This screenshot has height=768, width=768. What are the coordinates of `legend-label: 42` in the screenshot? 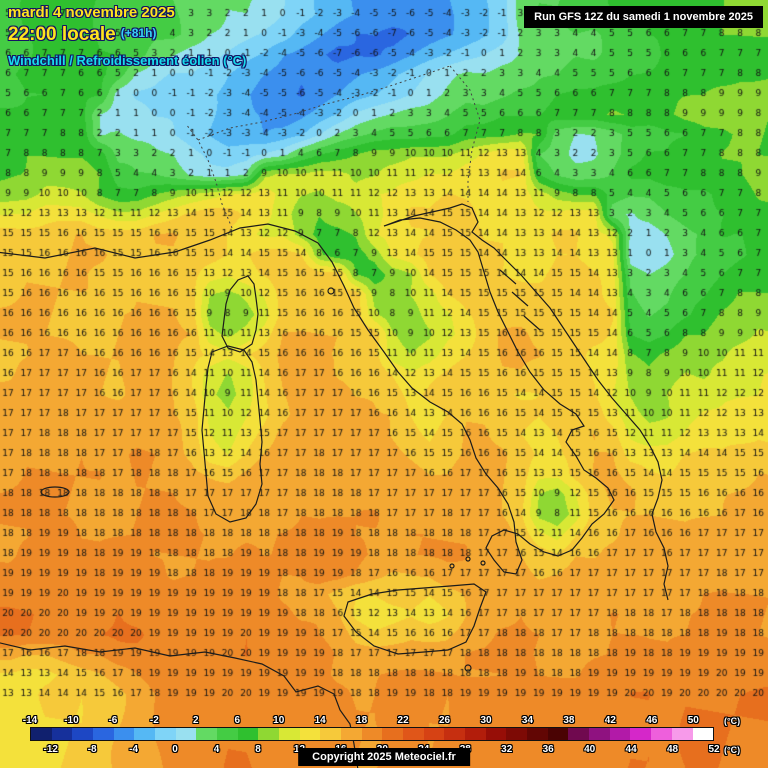 It's located at (610, 720).